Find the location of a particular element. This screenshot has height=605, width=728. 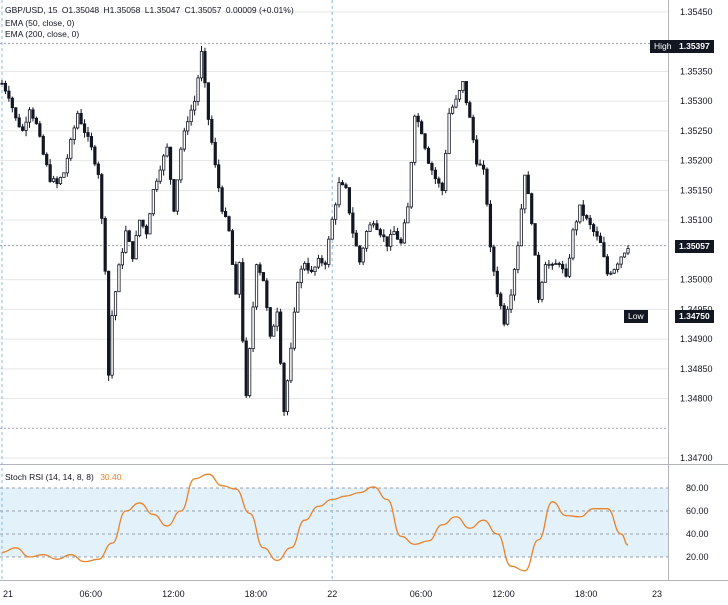

price-tick-label: 1.35000 is located at coordinates (696, 280).